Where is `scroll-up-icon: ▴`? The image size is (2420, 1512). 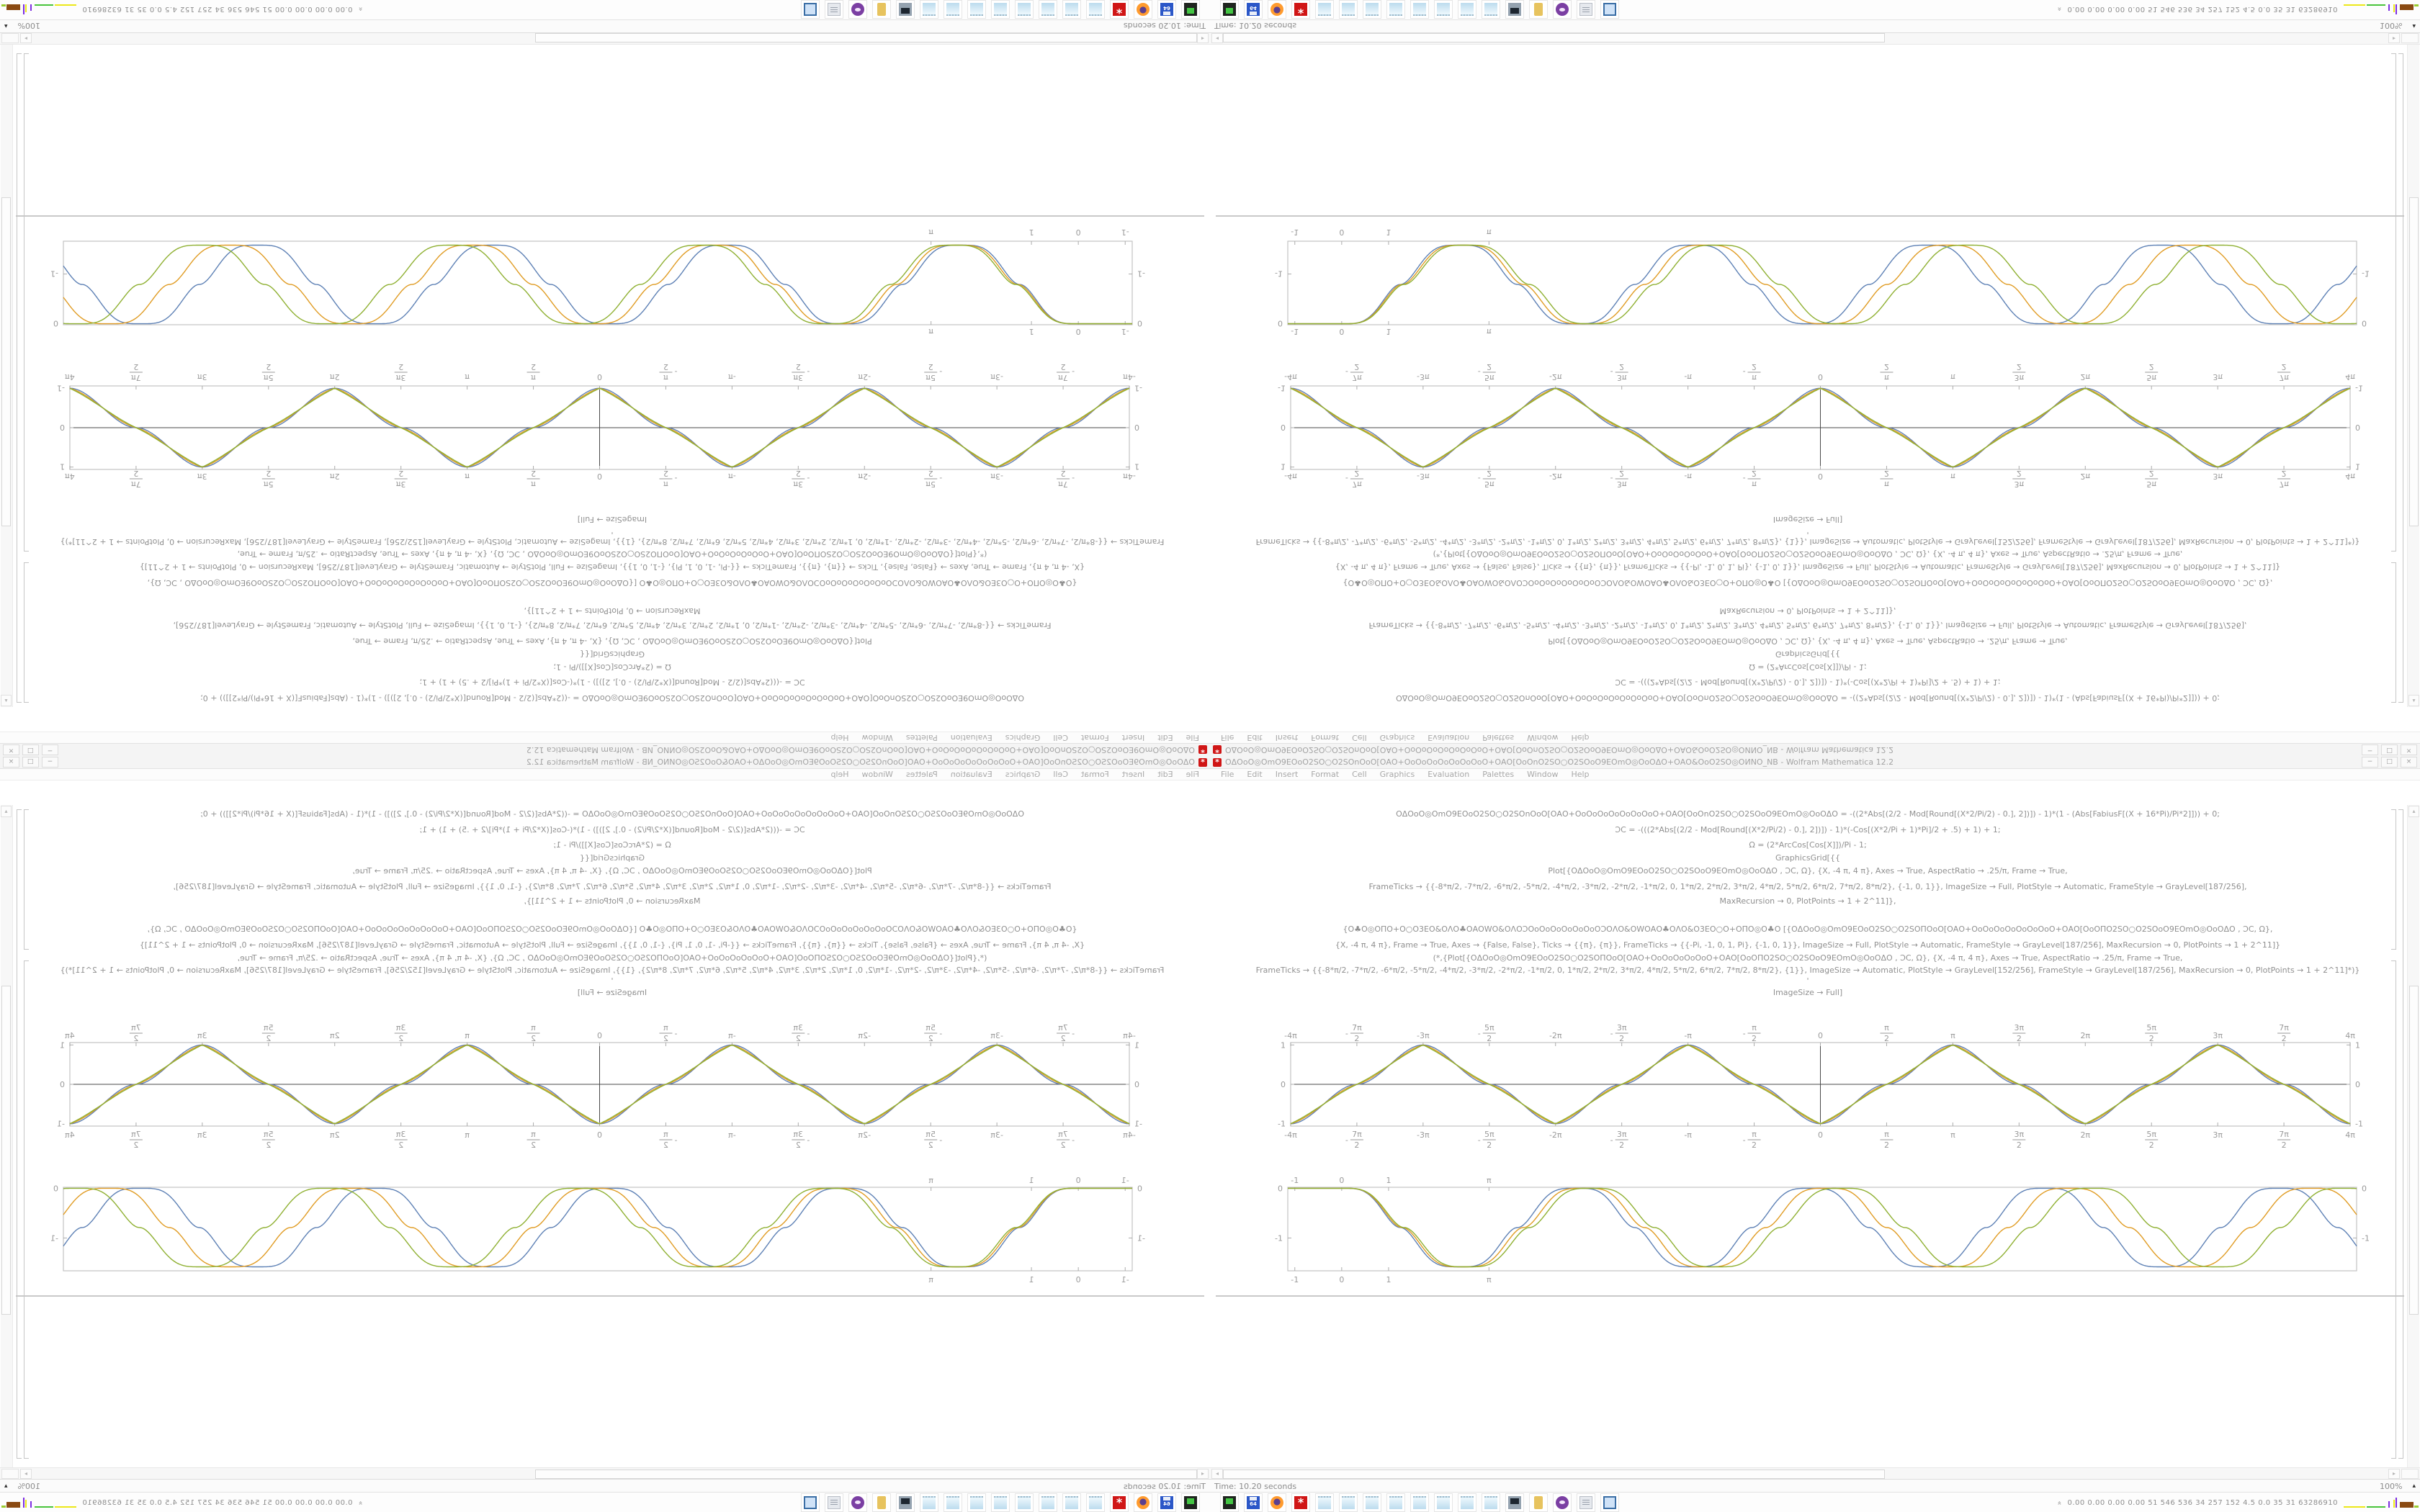
scroll-up-icon: ▴ is located at coordinates (7, 700).